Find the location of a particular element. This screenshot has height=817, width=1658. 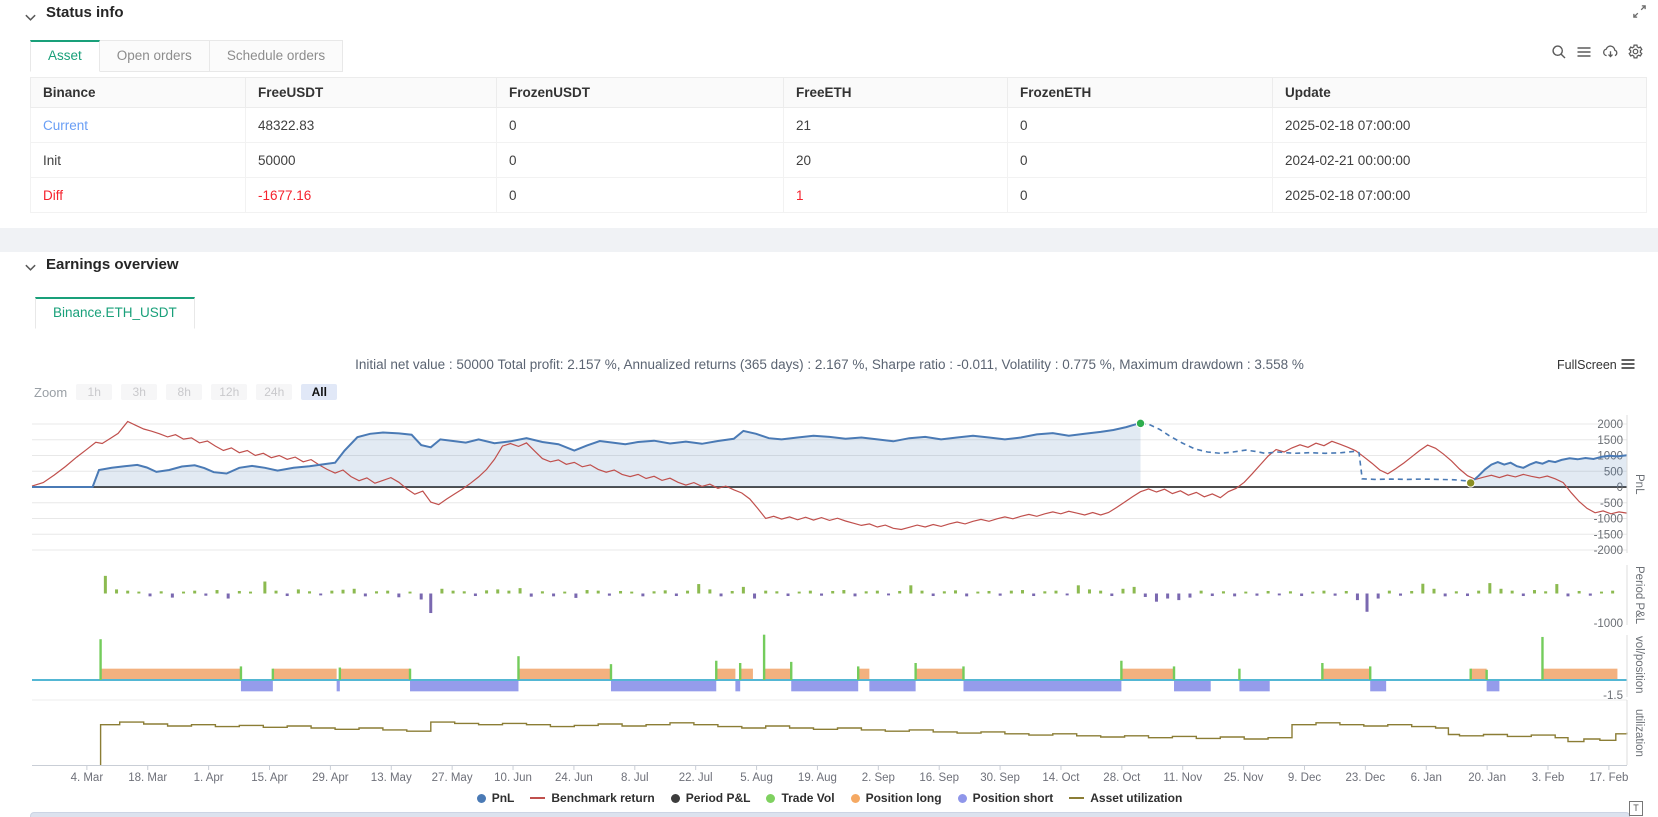

axis-title-vol-position: vol/position is located at coordinates (1639, 665).